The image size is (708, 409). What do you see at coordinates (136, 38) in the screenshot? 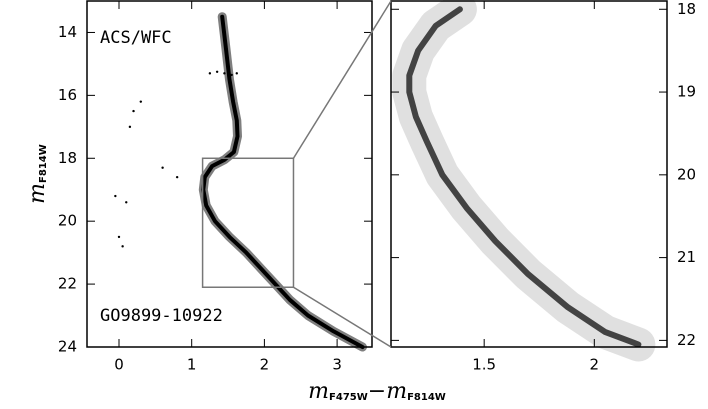
I see `annotation: ACS/WFC` at bounding box center [136, 38].